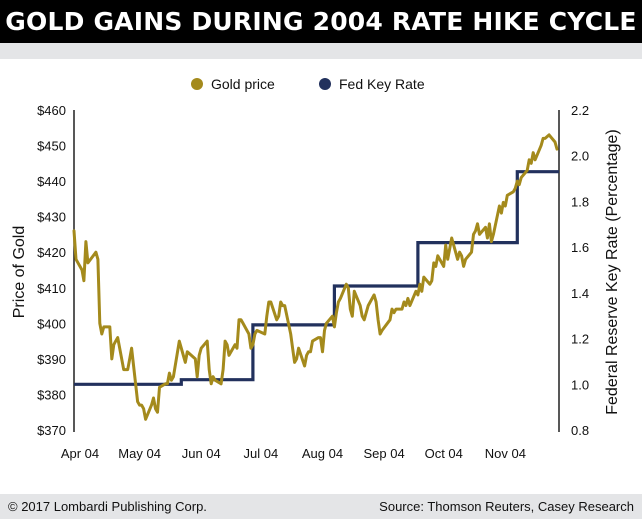 The image size is (642, 519). Describe the element at coordinates (51, 430) in the screenshot. I see `left-tick-label: $370` at that location.